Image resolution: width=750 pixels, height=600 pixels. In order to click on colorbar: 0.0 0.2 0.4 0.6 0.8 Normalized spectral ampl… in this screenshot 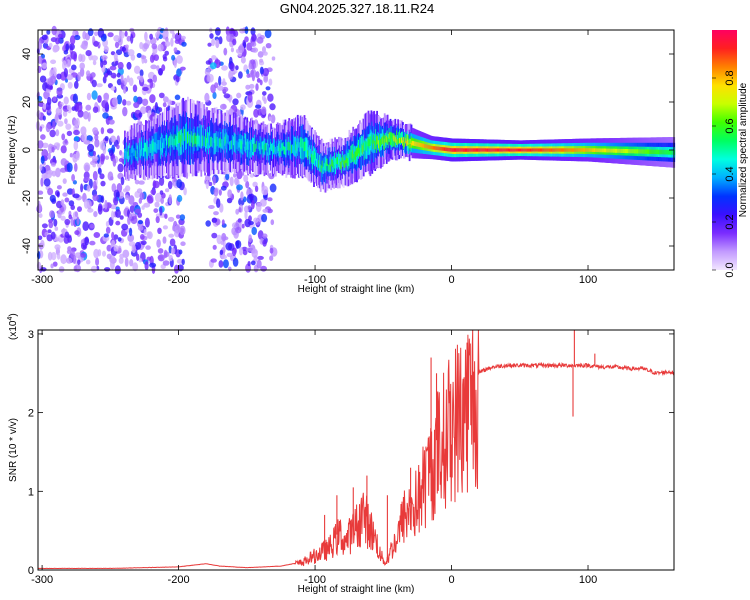, I will do `click(730, 154)`.